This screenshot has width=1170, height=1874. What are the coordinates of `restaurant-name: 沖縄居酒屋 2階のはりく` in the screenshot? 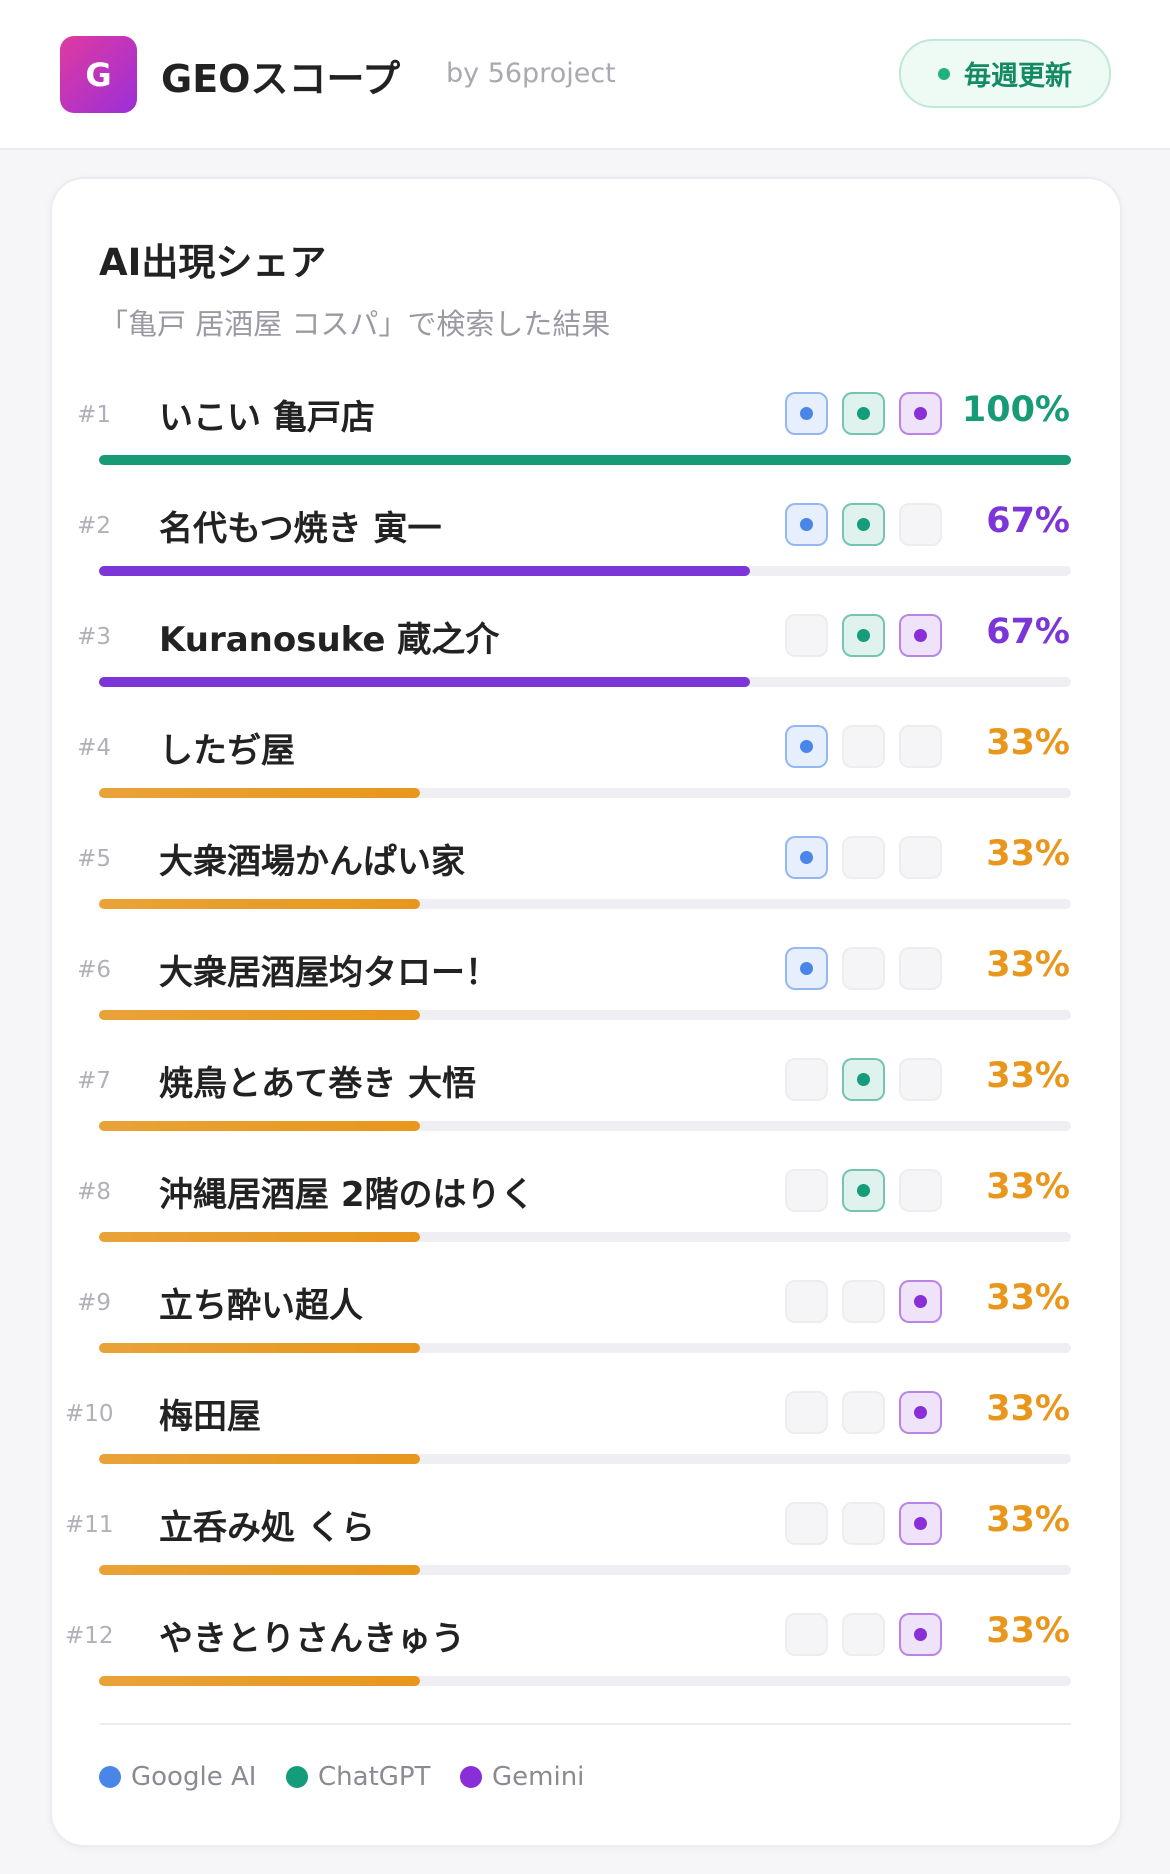 It's located at (347, 1195).